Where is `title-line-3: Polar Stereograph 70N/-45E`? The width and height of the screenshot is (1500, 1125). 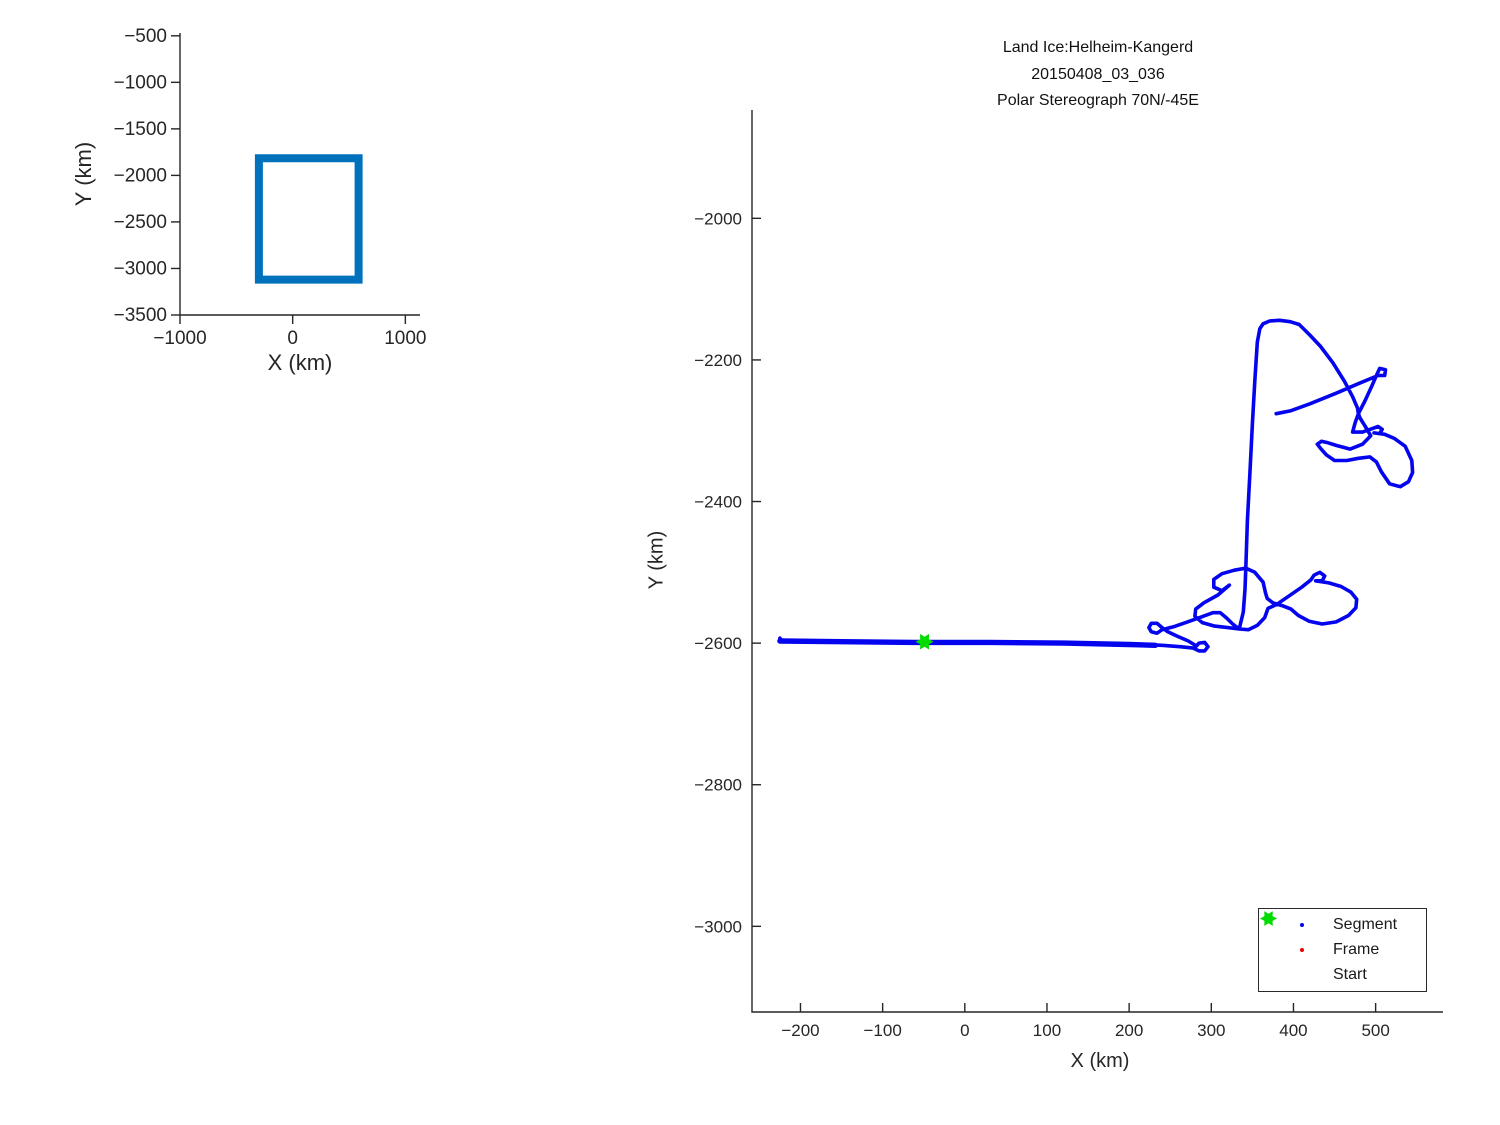 title-line-3: Polar Stereograph 70N/-45E is located at coordinates (1098, 100).